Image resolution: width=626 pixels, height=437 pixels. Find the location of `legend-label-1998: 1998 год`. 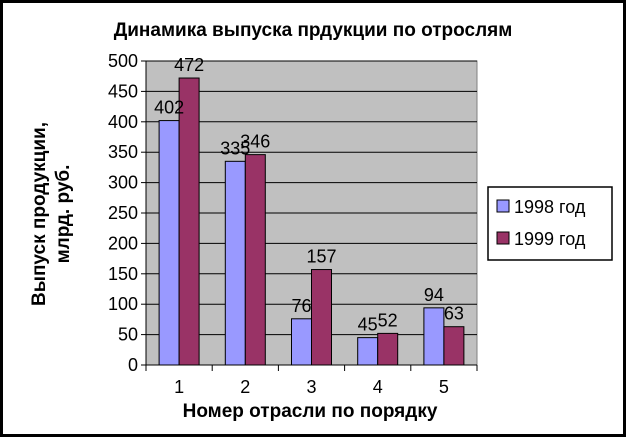

legend-label-1998: 1998 год is located at coordinates (550, 207).